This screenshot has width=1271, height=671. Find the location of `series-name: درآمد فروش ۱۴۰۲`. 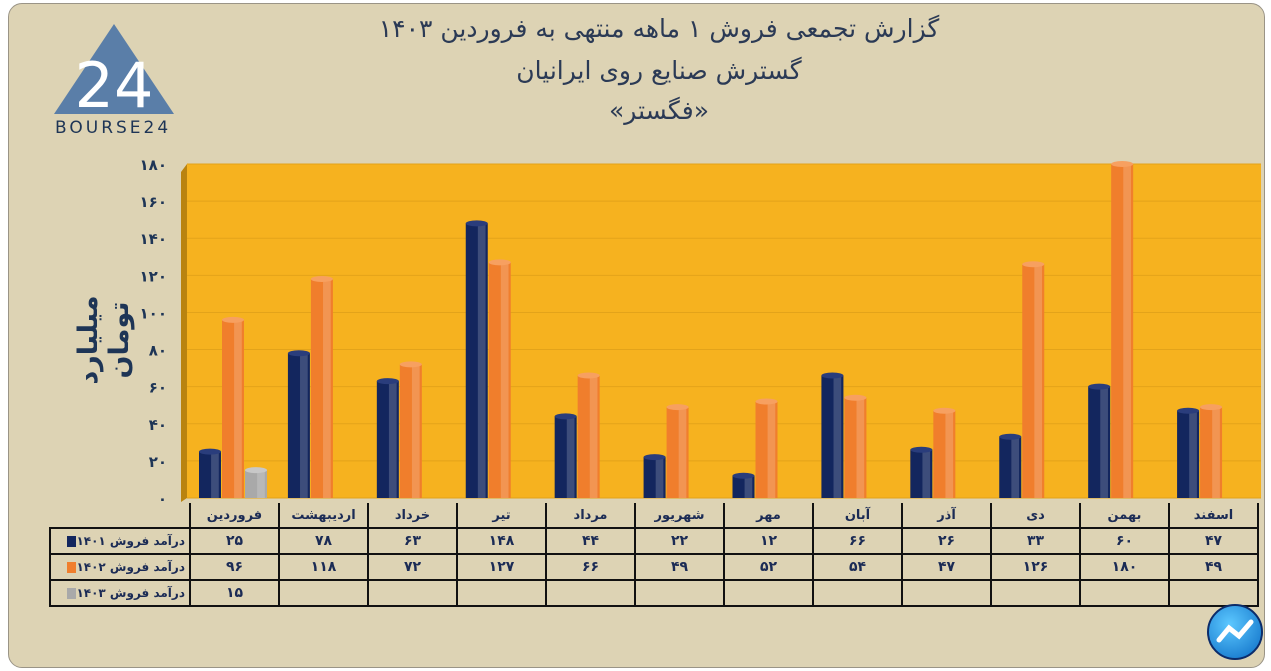

series-name: درآمد فروش ۱۴۰۲ is located at coordinates (130, 567).